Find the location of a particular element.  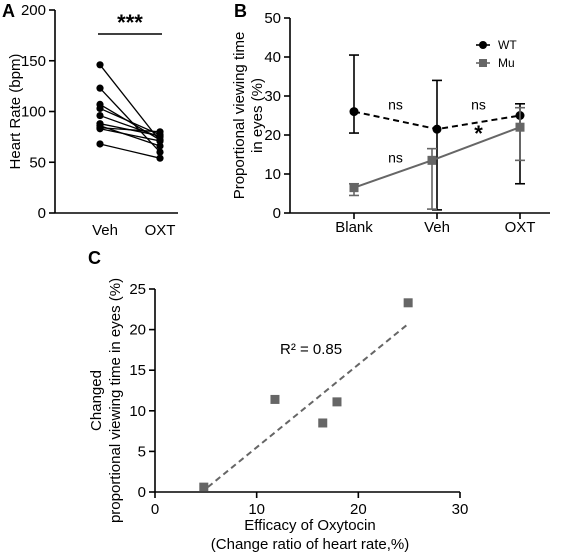

y-tick-label: 25 is located at coordinates (137, 289).